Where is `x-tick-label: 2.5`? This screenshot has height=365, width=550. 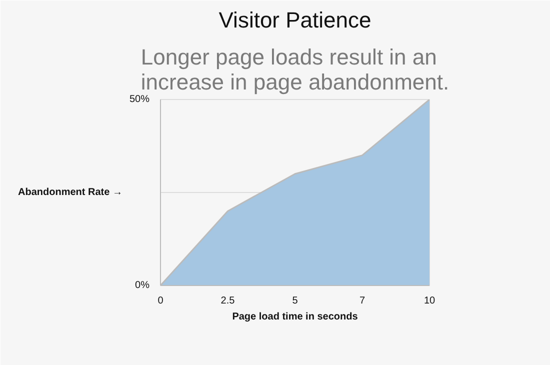 x-tick-label: 2.5 is located at coordinates (228, 301).